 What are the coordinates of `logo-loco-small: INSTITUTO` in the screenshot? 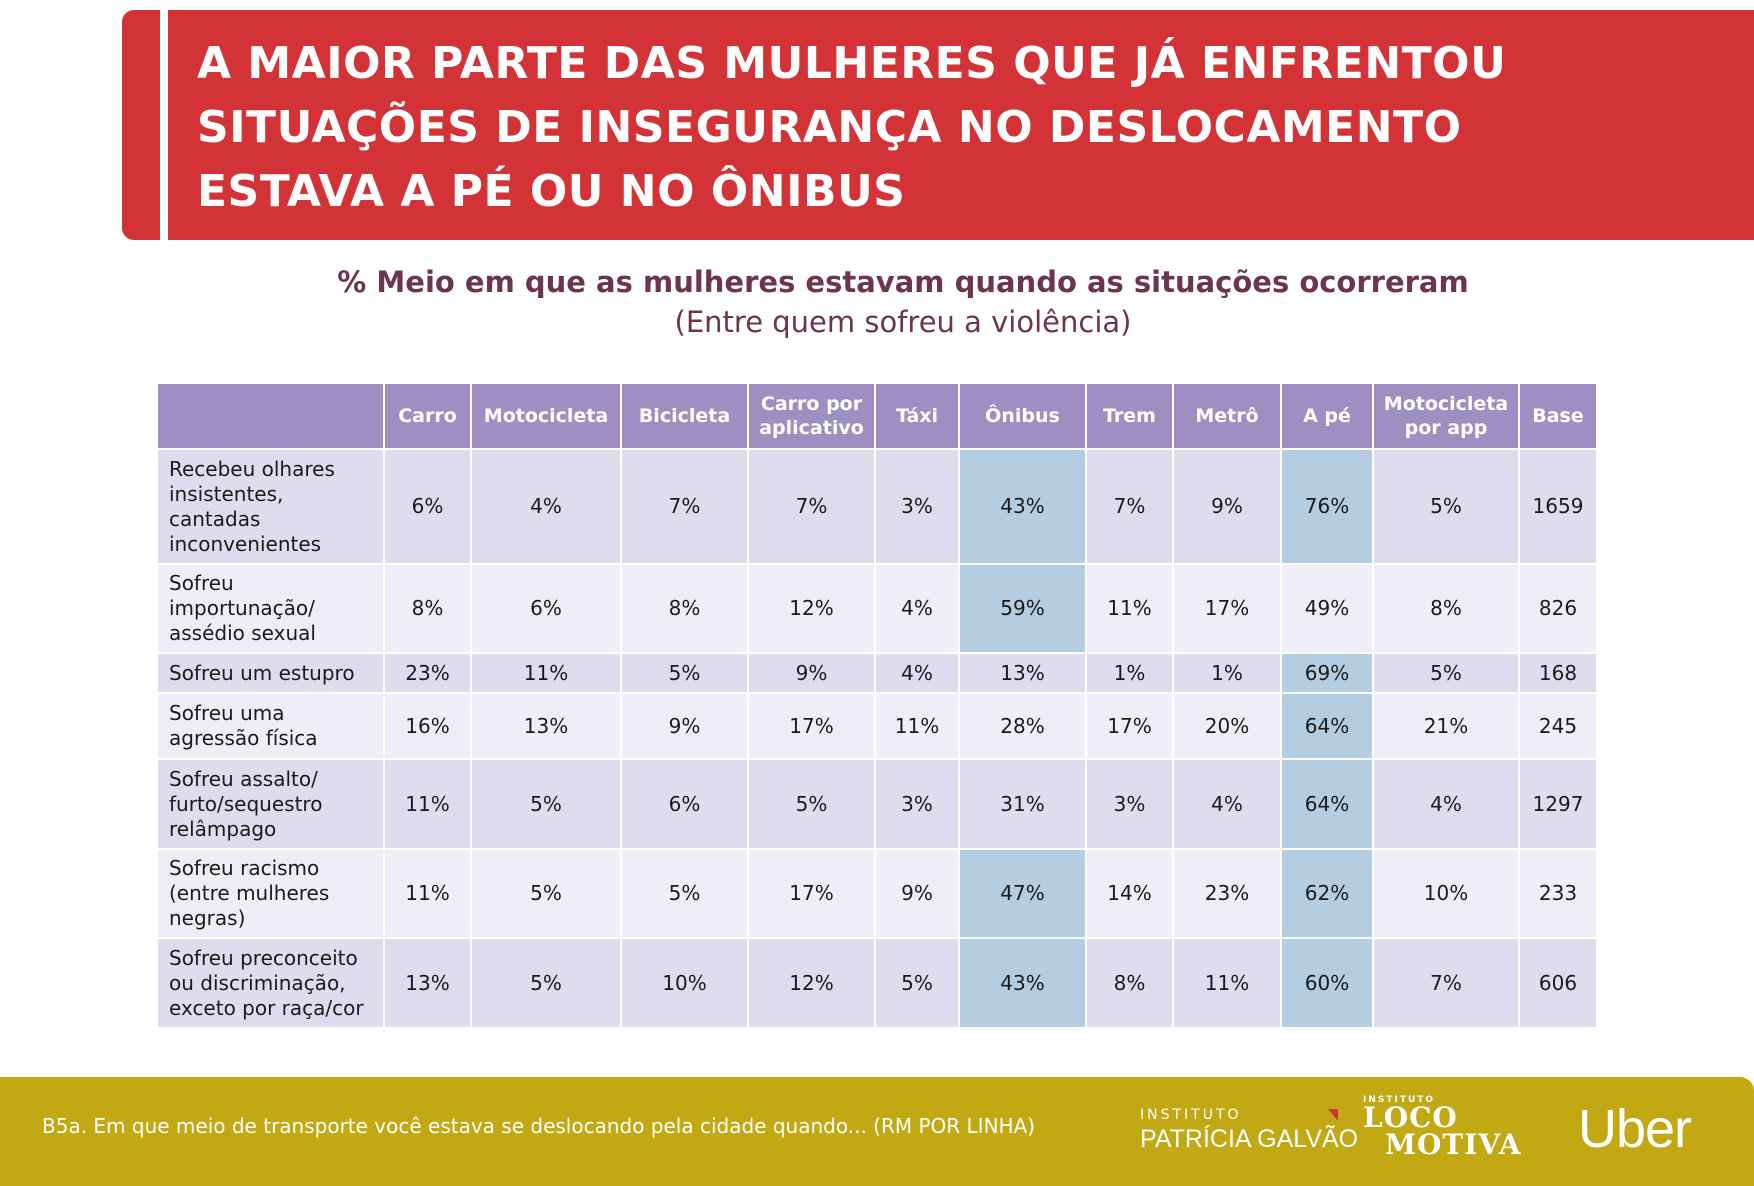 It's located at (1399, 1100).